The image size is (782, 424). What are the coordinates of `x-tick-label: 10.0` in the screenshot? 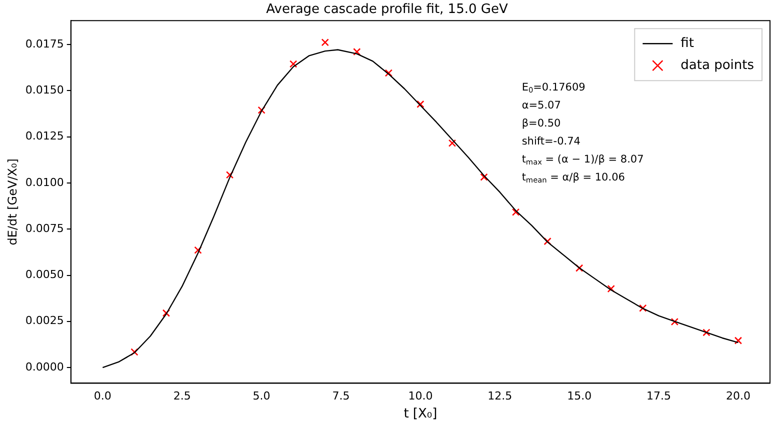 It's located at (420, 396).